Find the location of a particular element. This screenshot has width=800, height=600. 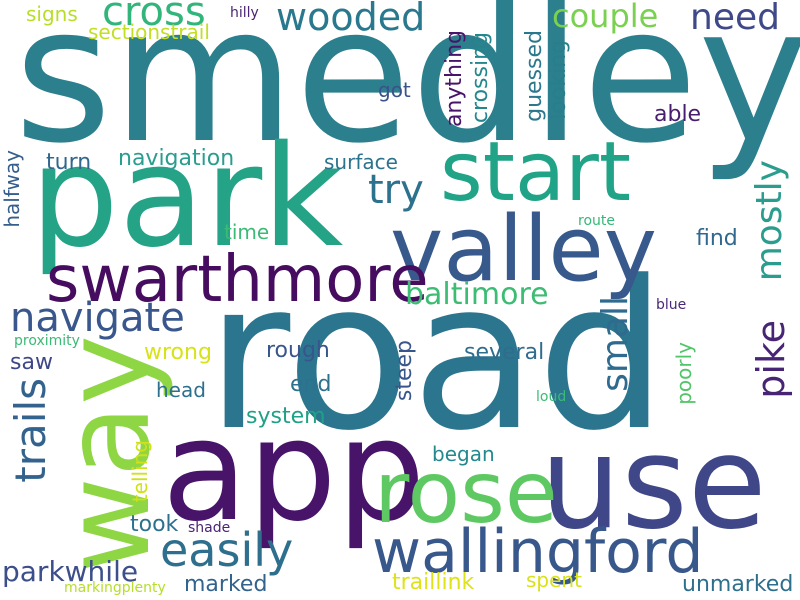

word-route: route is located at coordinates (596, 221).